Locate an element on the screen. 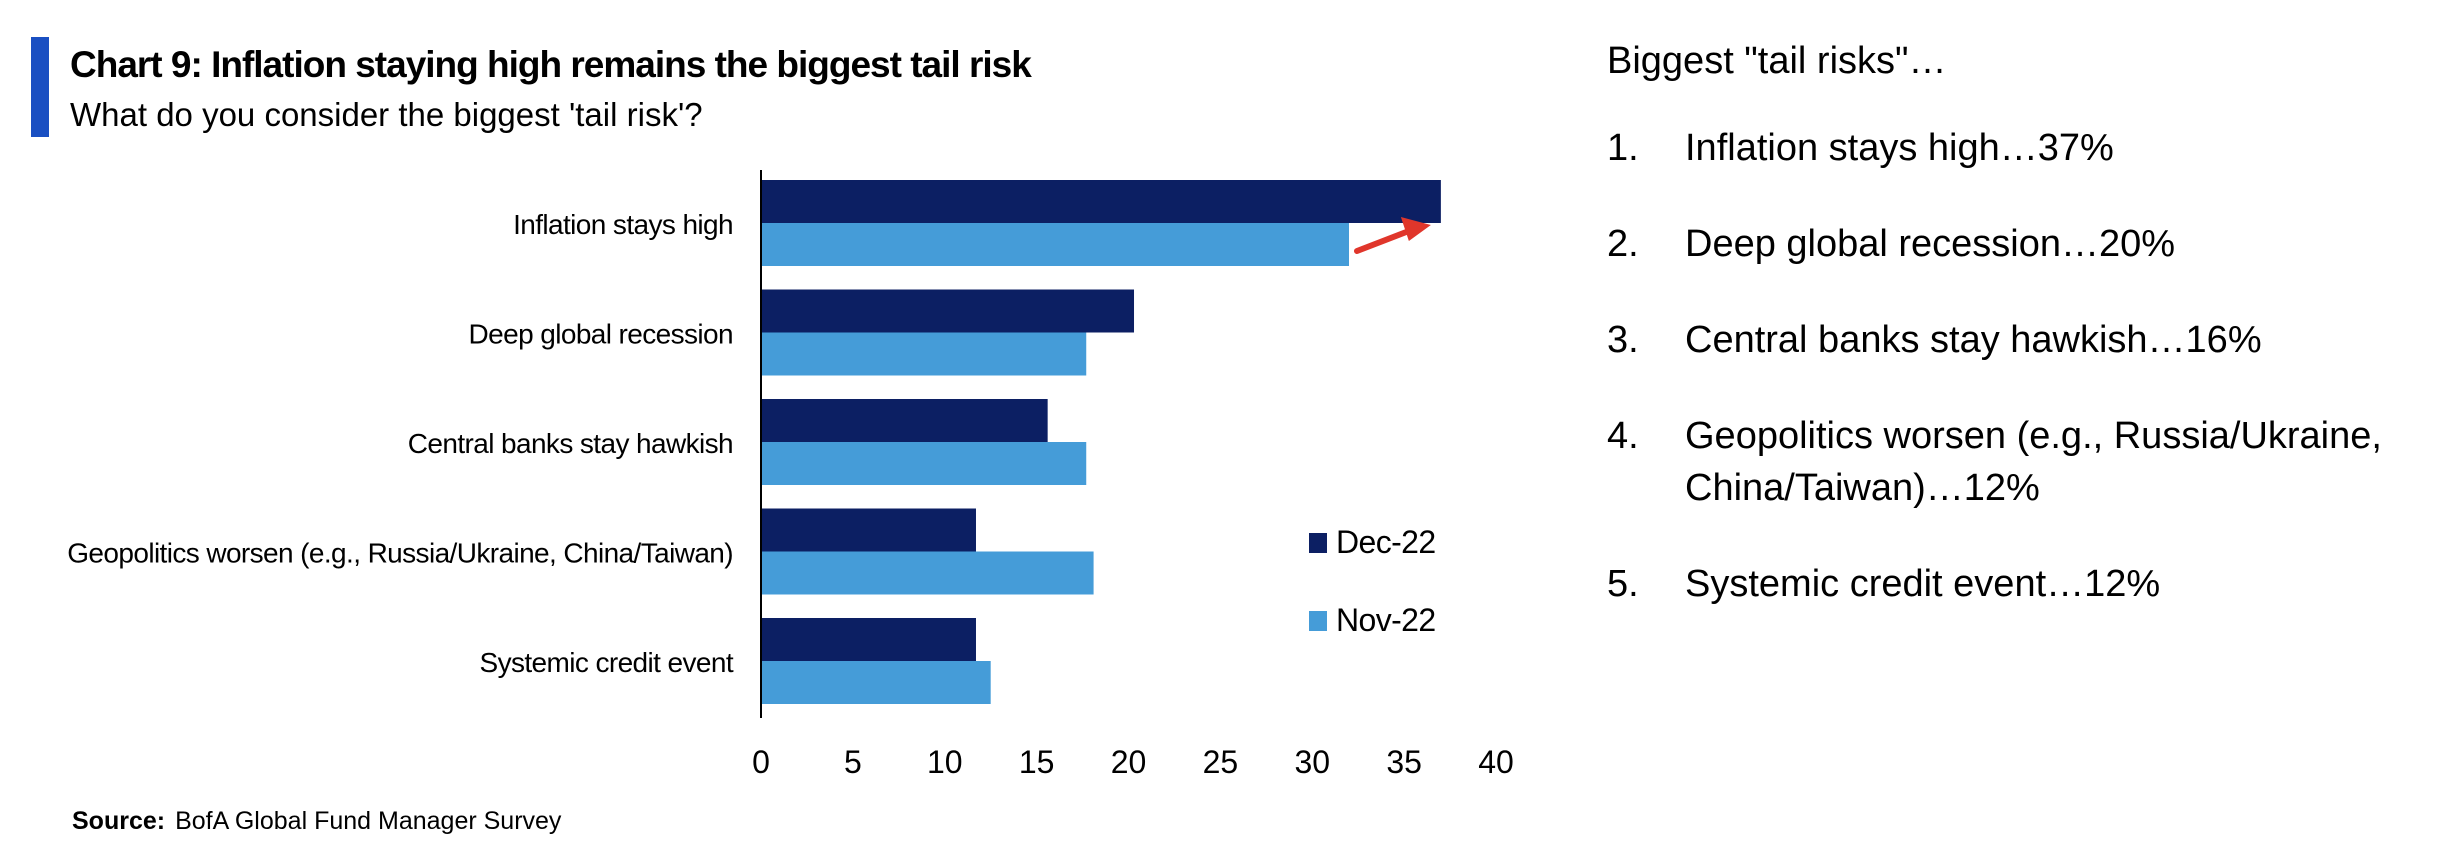 The height and width of the screenshot is (844, 2440). list-item: 2. Deep global recession…20% is located at coordinates (2017, 244).